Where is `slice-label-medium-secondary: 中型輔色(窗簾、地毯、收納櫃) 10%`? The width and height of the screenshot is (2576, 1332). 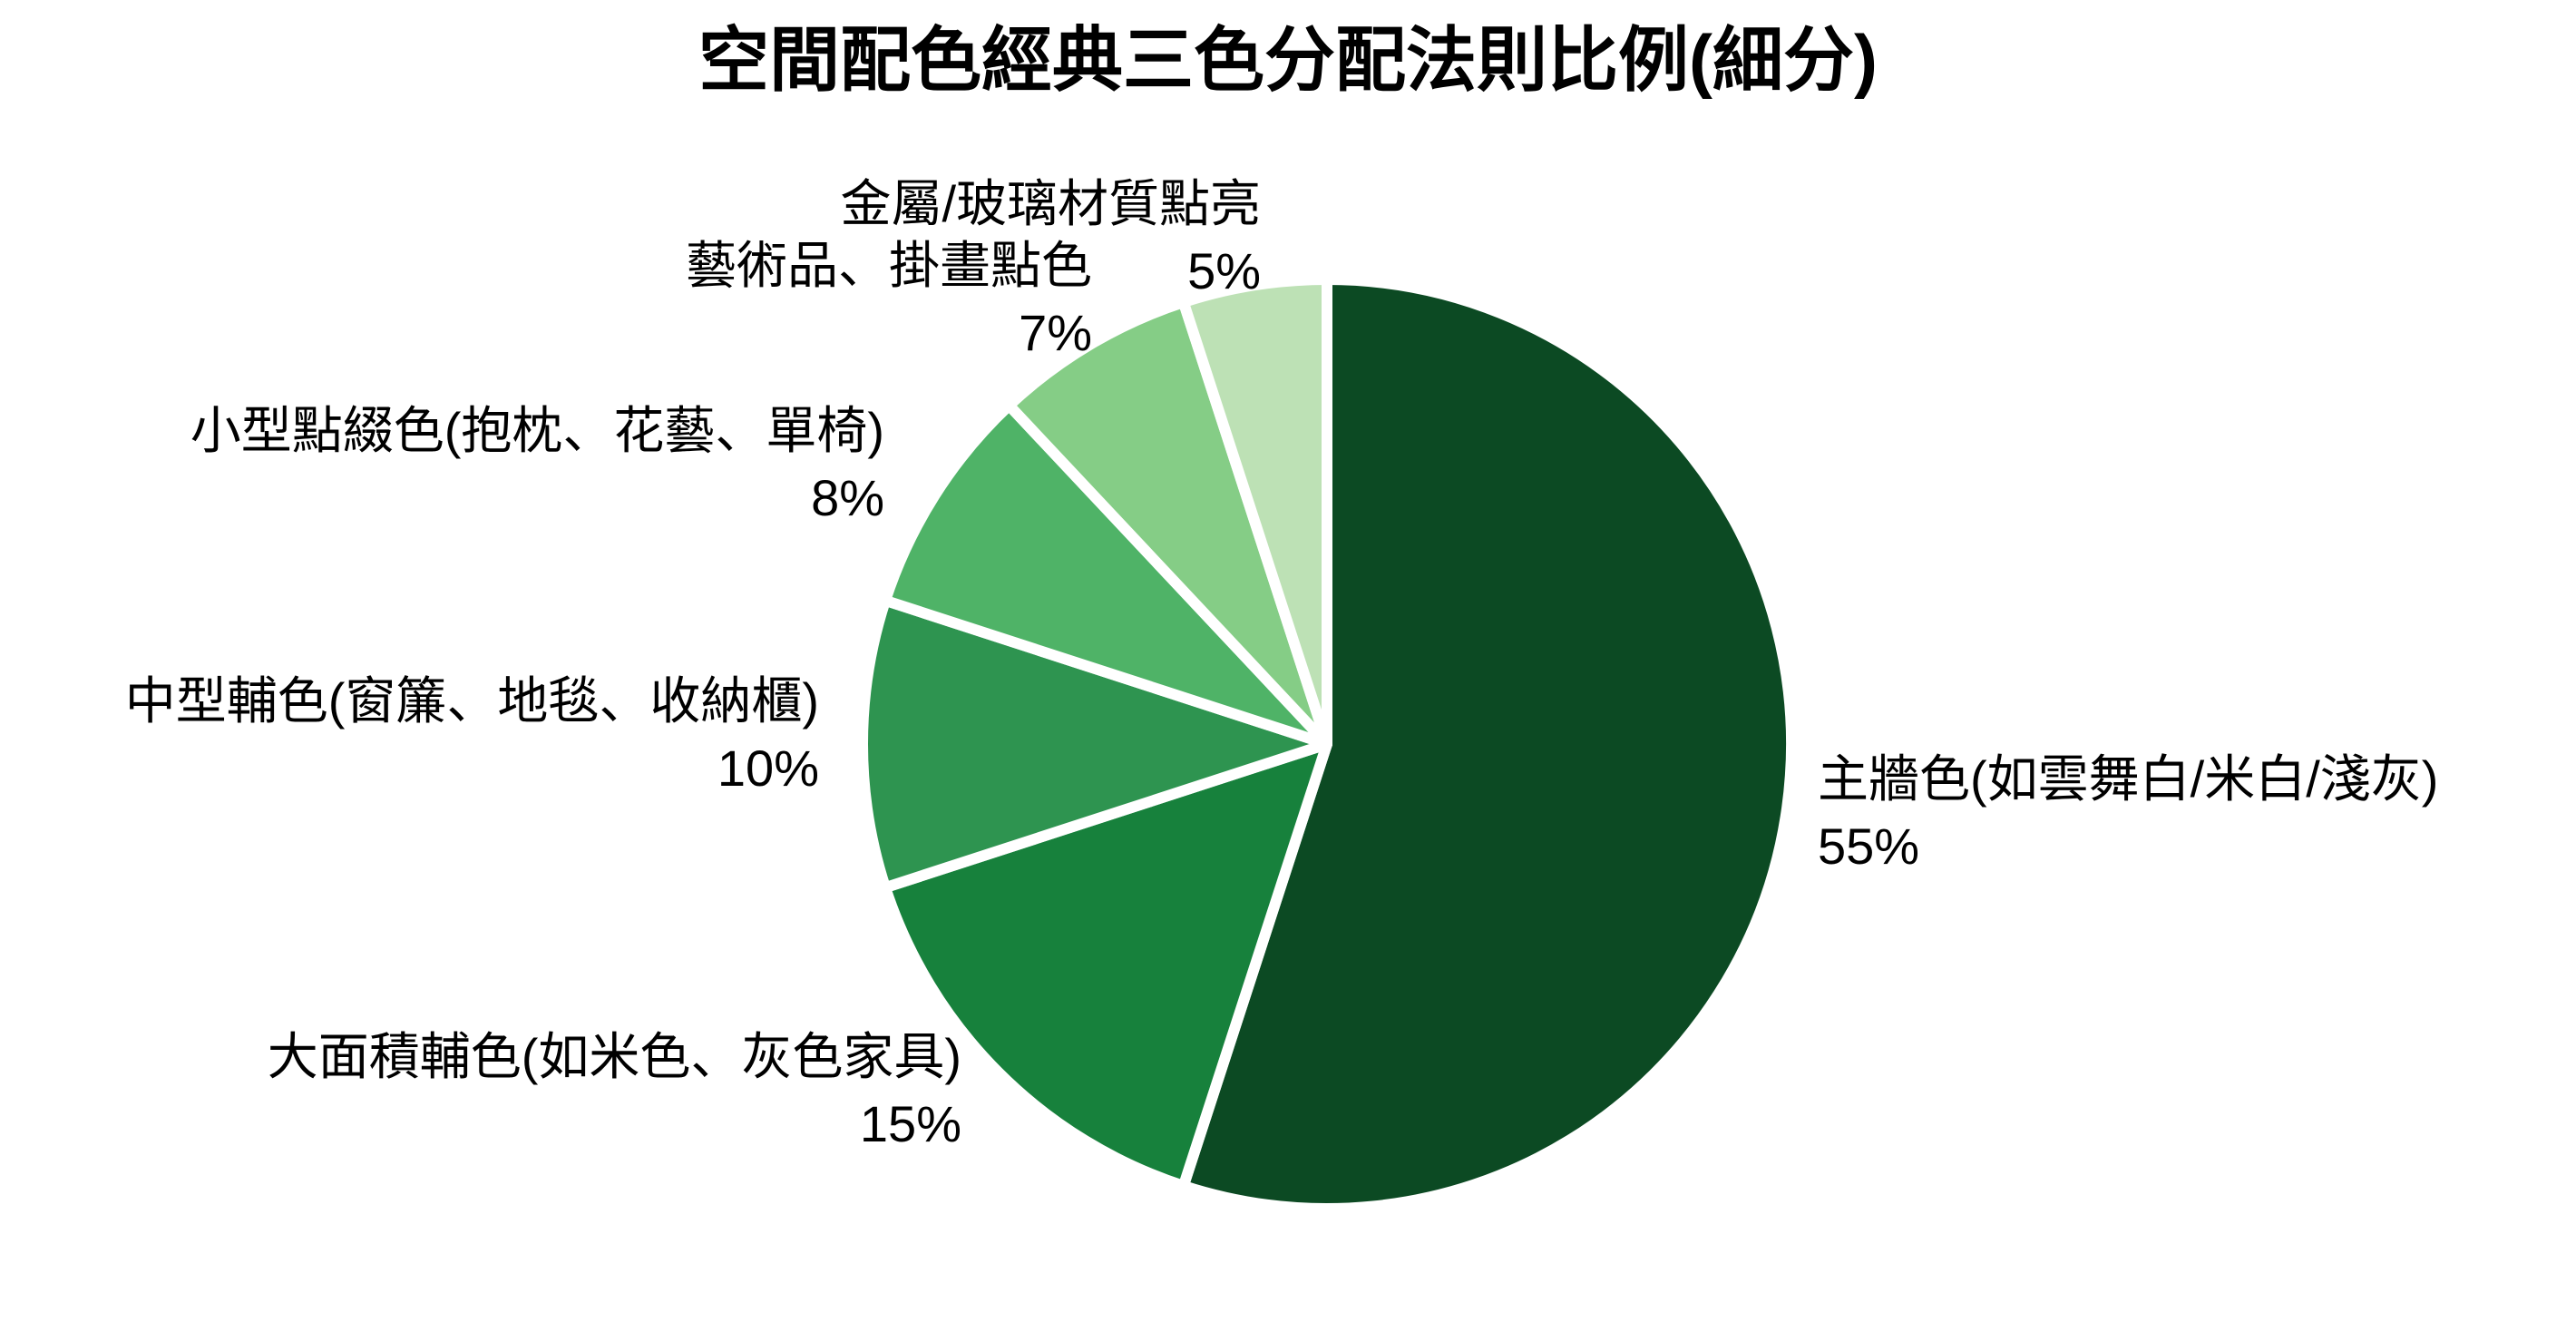
slice-label-medium-secondary: 中型輔色(窗簾、地毯、收納櫃) 10% is located at coordinates (472, 735).